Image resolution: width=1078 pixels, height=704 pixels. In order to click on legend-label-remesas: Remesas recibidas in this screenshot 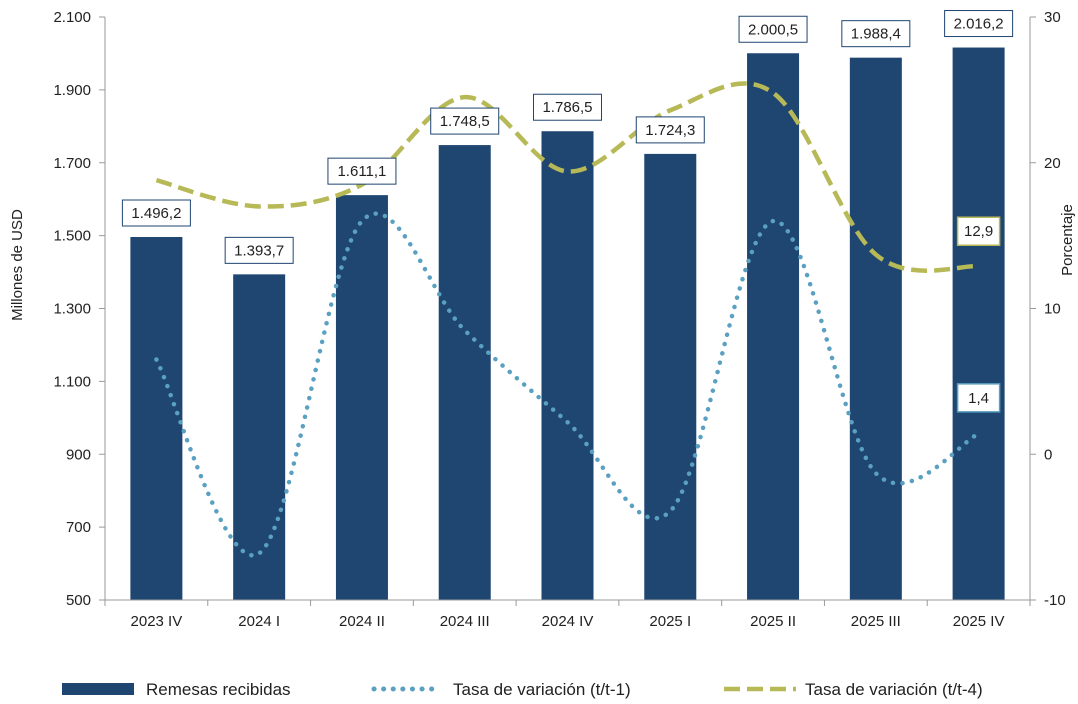, I will do `click(218, 689)`.